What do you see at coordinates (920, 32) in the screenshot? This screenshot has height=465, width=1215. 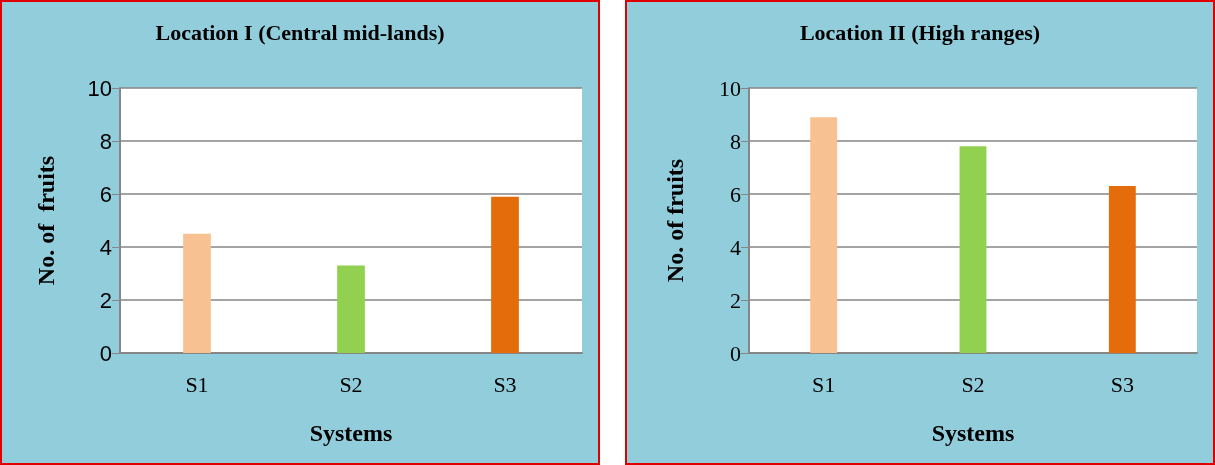 I see `chart-title: Location II (High ranges)` at bounding box center [920, 32].